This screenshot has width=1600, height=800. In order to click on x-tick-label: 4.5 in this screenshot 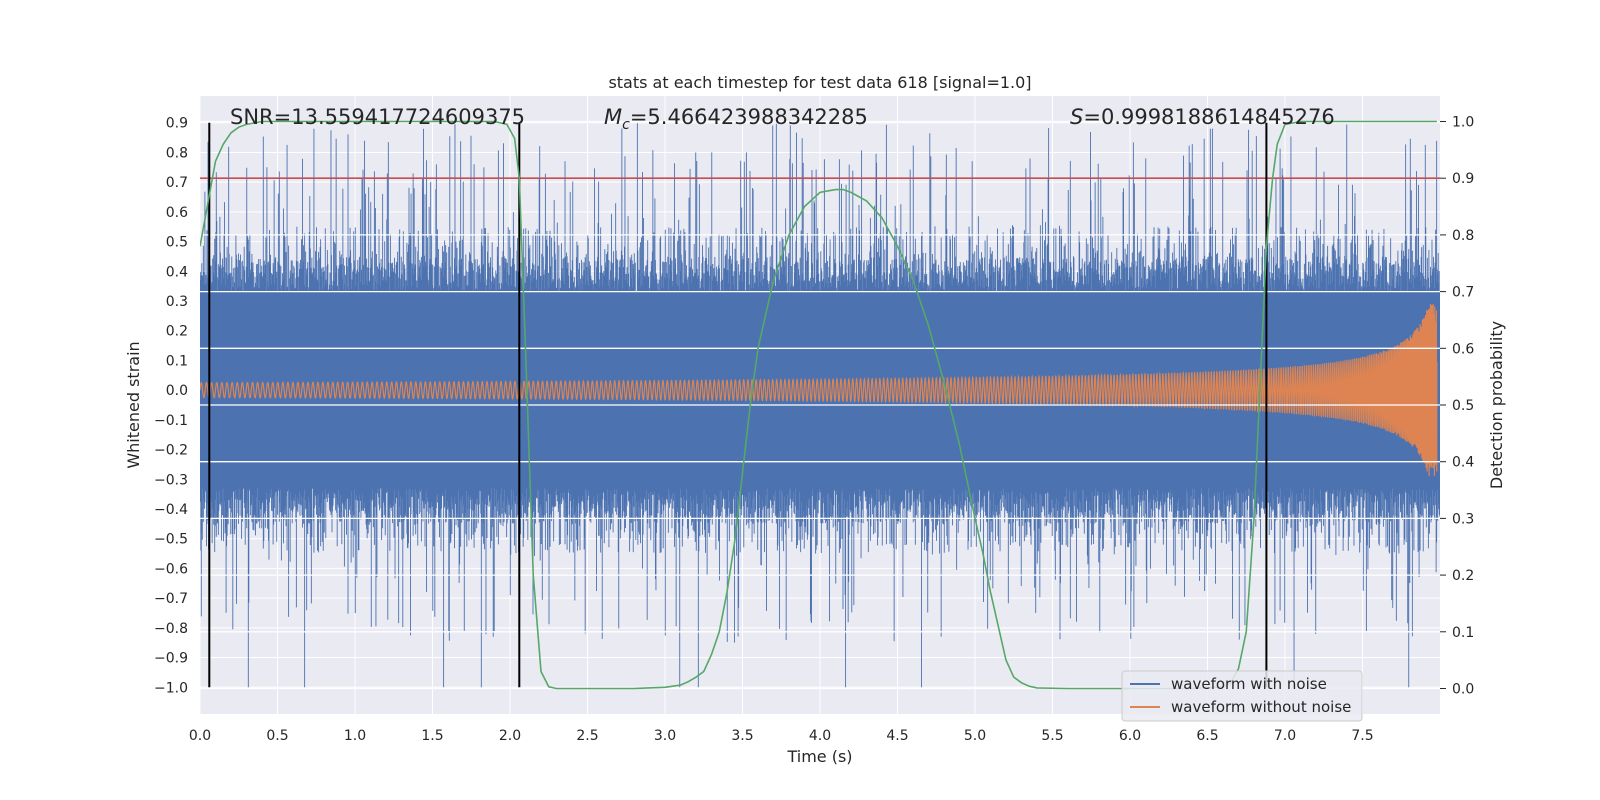, I will do `click(897, 736)`.